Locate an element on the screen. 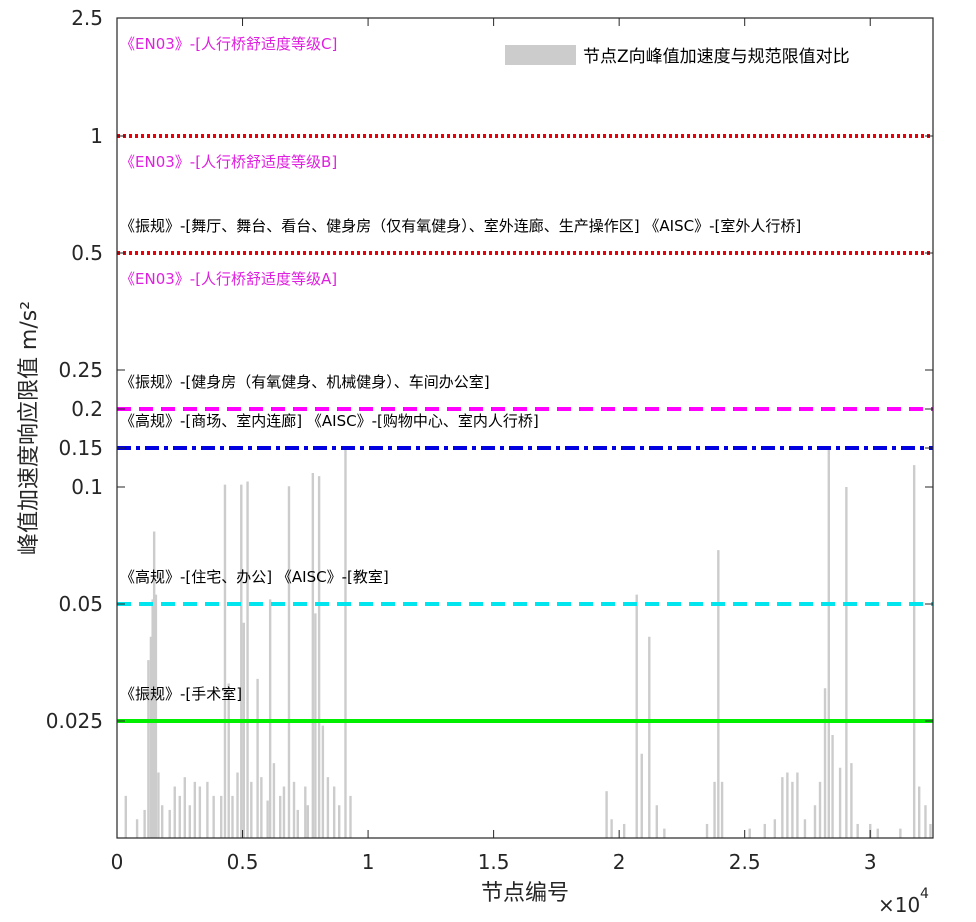  x-tick-label: 3 is located at coordinates (870, 862).